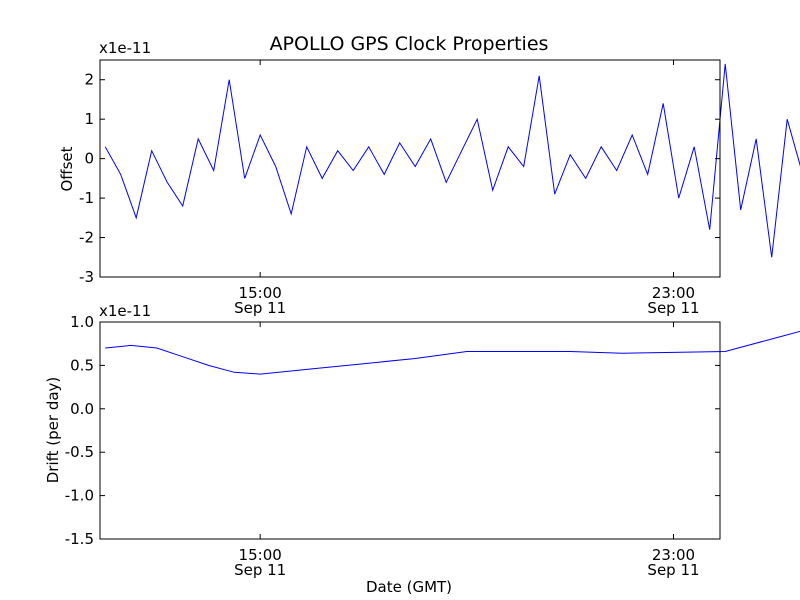 This screenshot has height=600, width=800. I want to click on drift-y-tick-label: -1.5, so click(79, 539).